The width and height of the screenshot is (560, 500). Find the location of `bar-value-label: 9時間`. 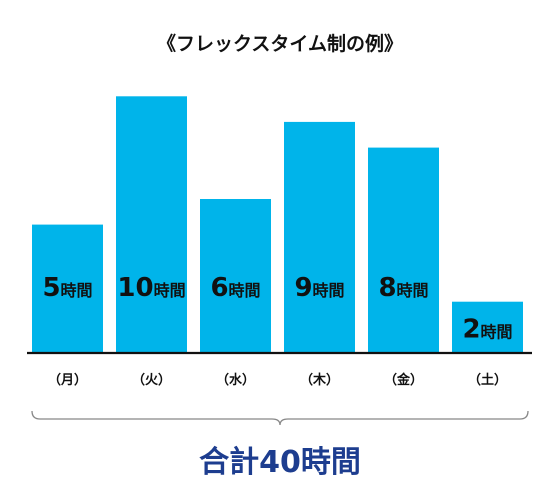

bar-value-label: 9時間 is located at coordinates (319, 288).